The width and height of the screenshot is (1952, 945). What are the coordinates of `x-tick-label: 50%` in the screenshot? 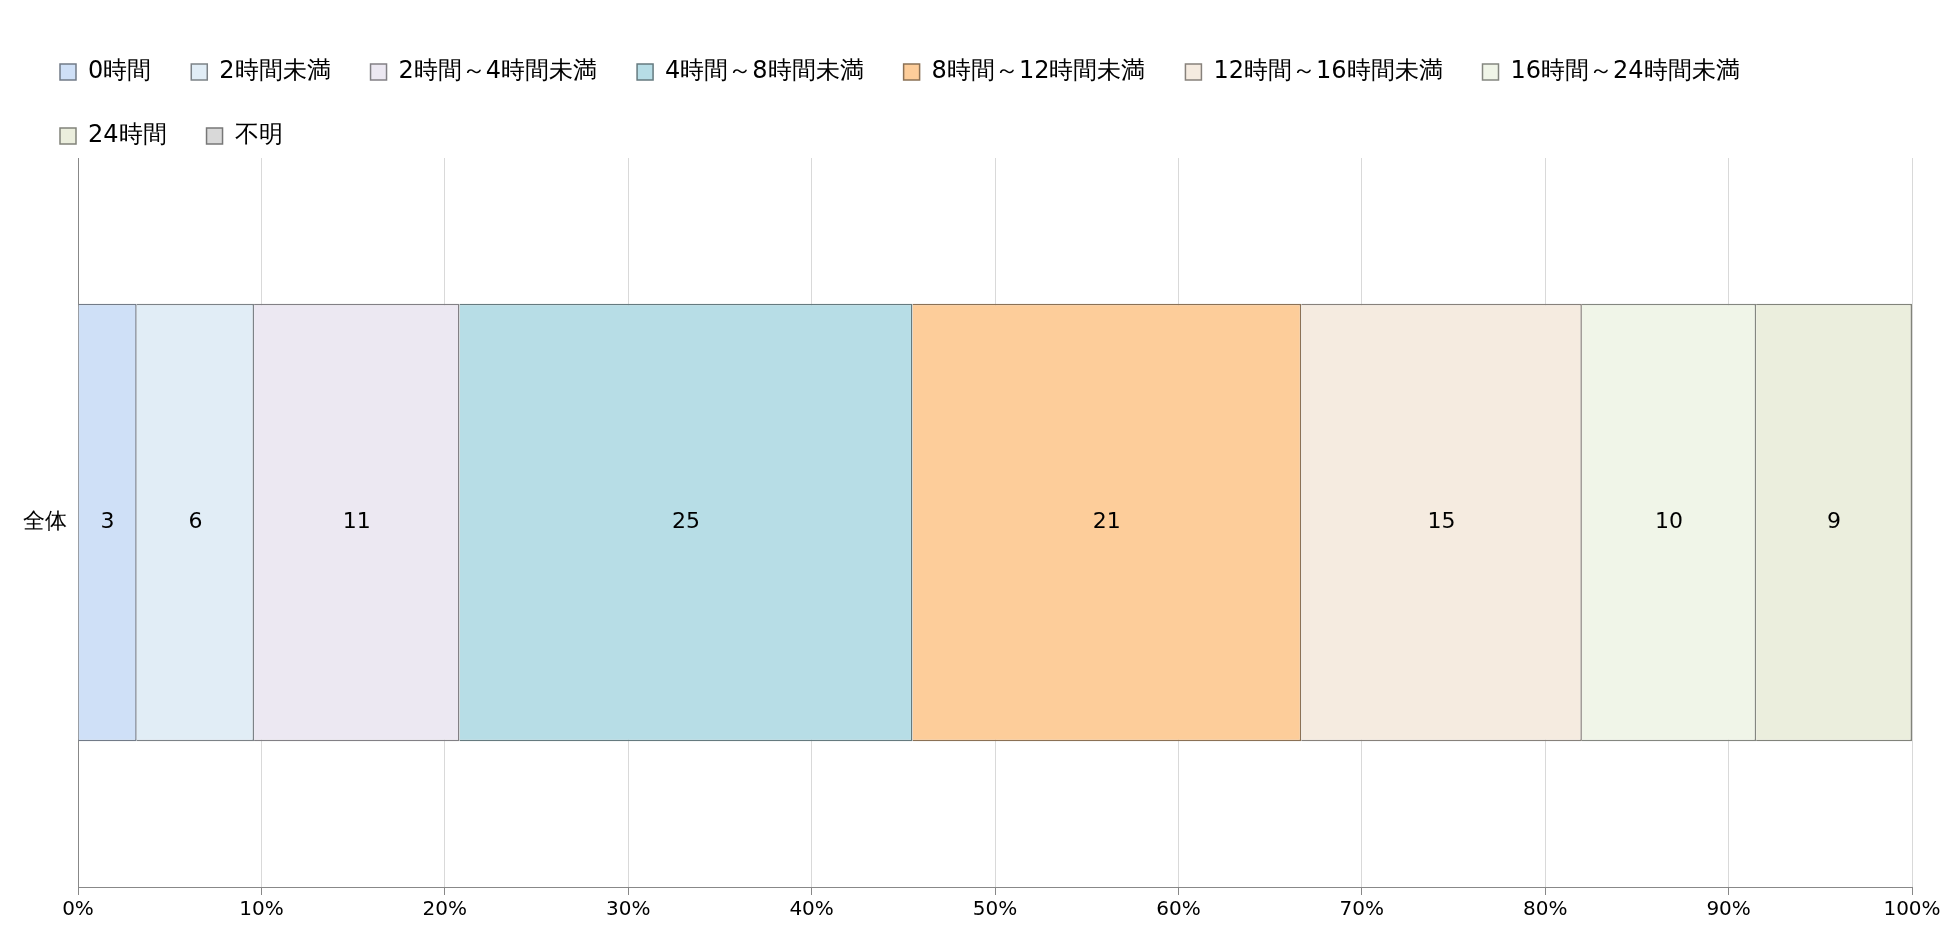 It's located at (995, 908).